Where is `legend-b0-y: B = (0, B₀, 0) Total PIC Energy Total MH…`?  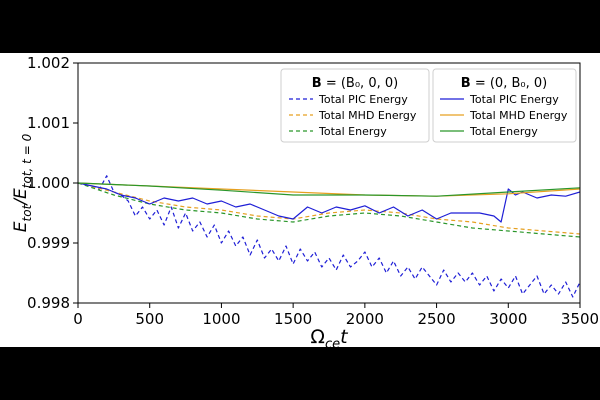 legend-b0-y: B = (0, B₀, 0) Total PIC Energy Total MH… is located at coordinates (504, 105).